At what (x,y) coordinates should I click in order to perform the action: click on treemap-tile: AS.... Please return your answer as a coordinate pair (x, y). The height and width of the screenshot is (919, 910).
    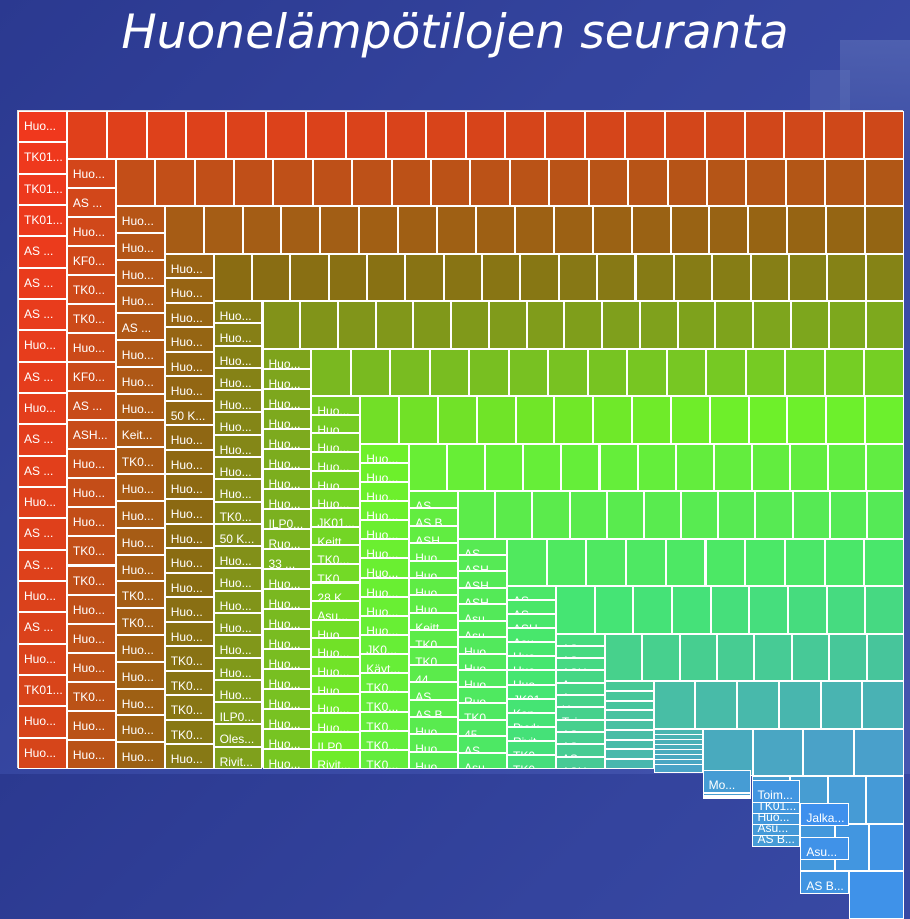
    Looking at the image, I should click on (629, 695).